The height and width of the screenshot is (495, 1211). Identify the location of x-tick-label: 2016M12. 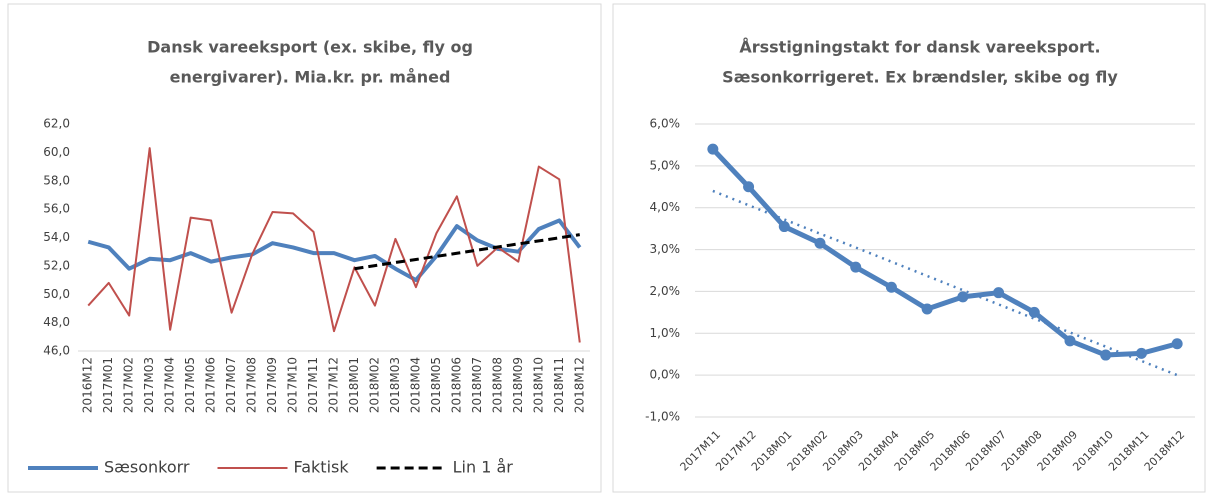
(88, 385).